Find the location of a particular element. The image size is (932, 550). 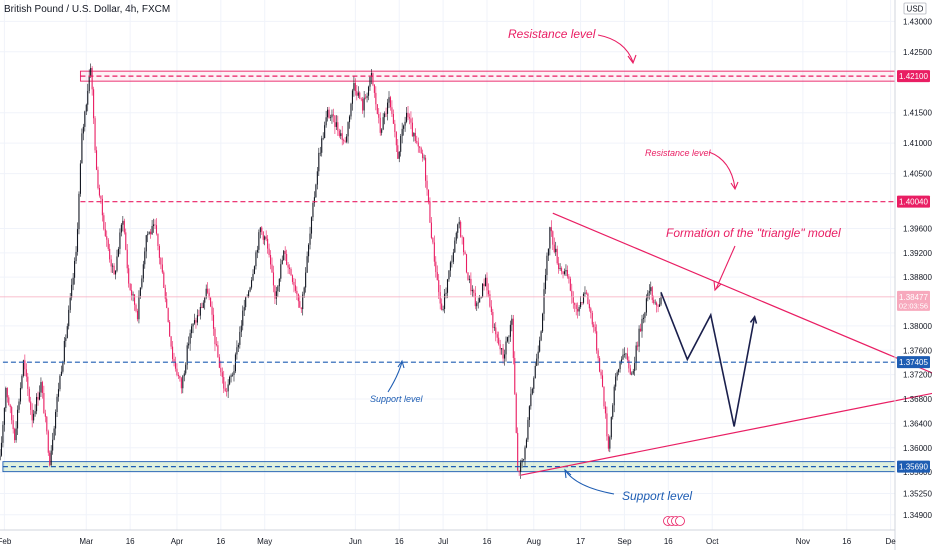

arrow-curve is located at coordinates (589, 482).